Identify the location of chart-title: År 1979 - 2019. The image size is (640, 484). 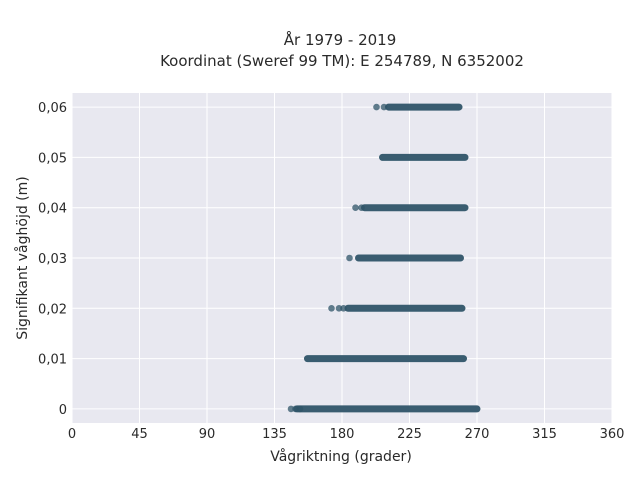
(340, 39).